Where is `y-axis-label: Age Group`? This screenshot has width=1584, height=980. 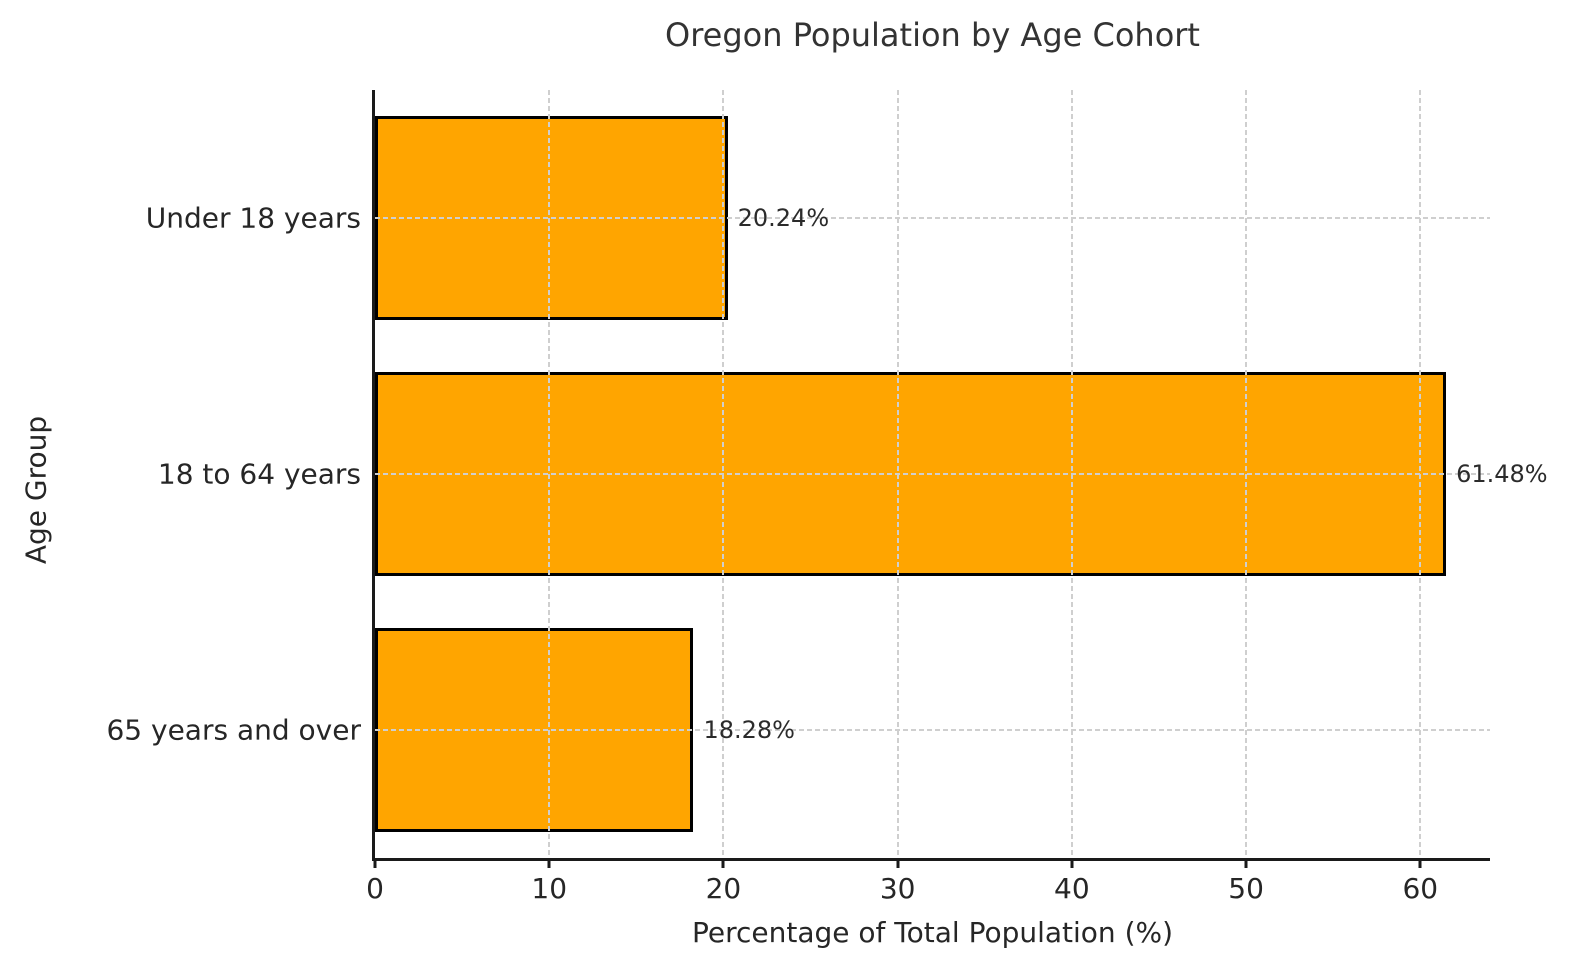
y-axis-label: Age Group is located at coordinates (36, 490).